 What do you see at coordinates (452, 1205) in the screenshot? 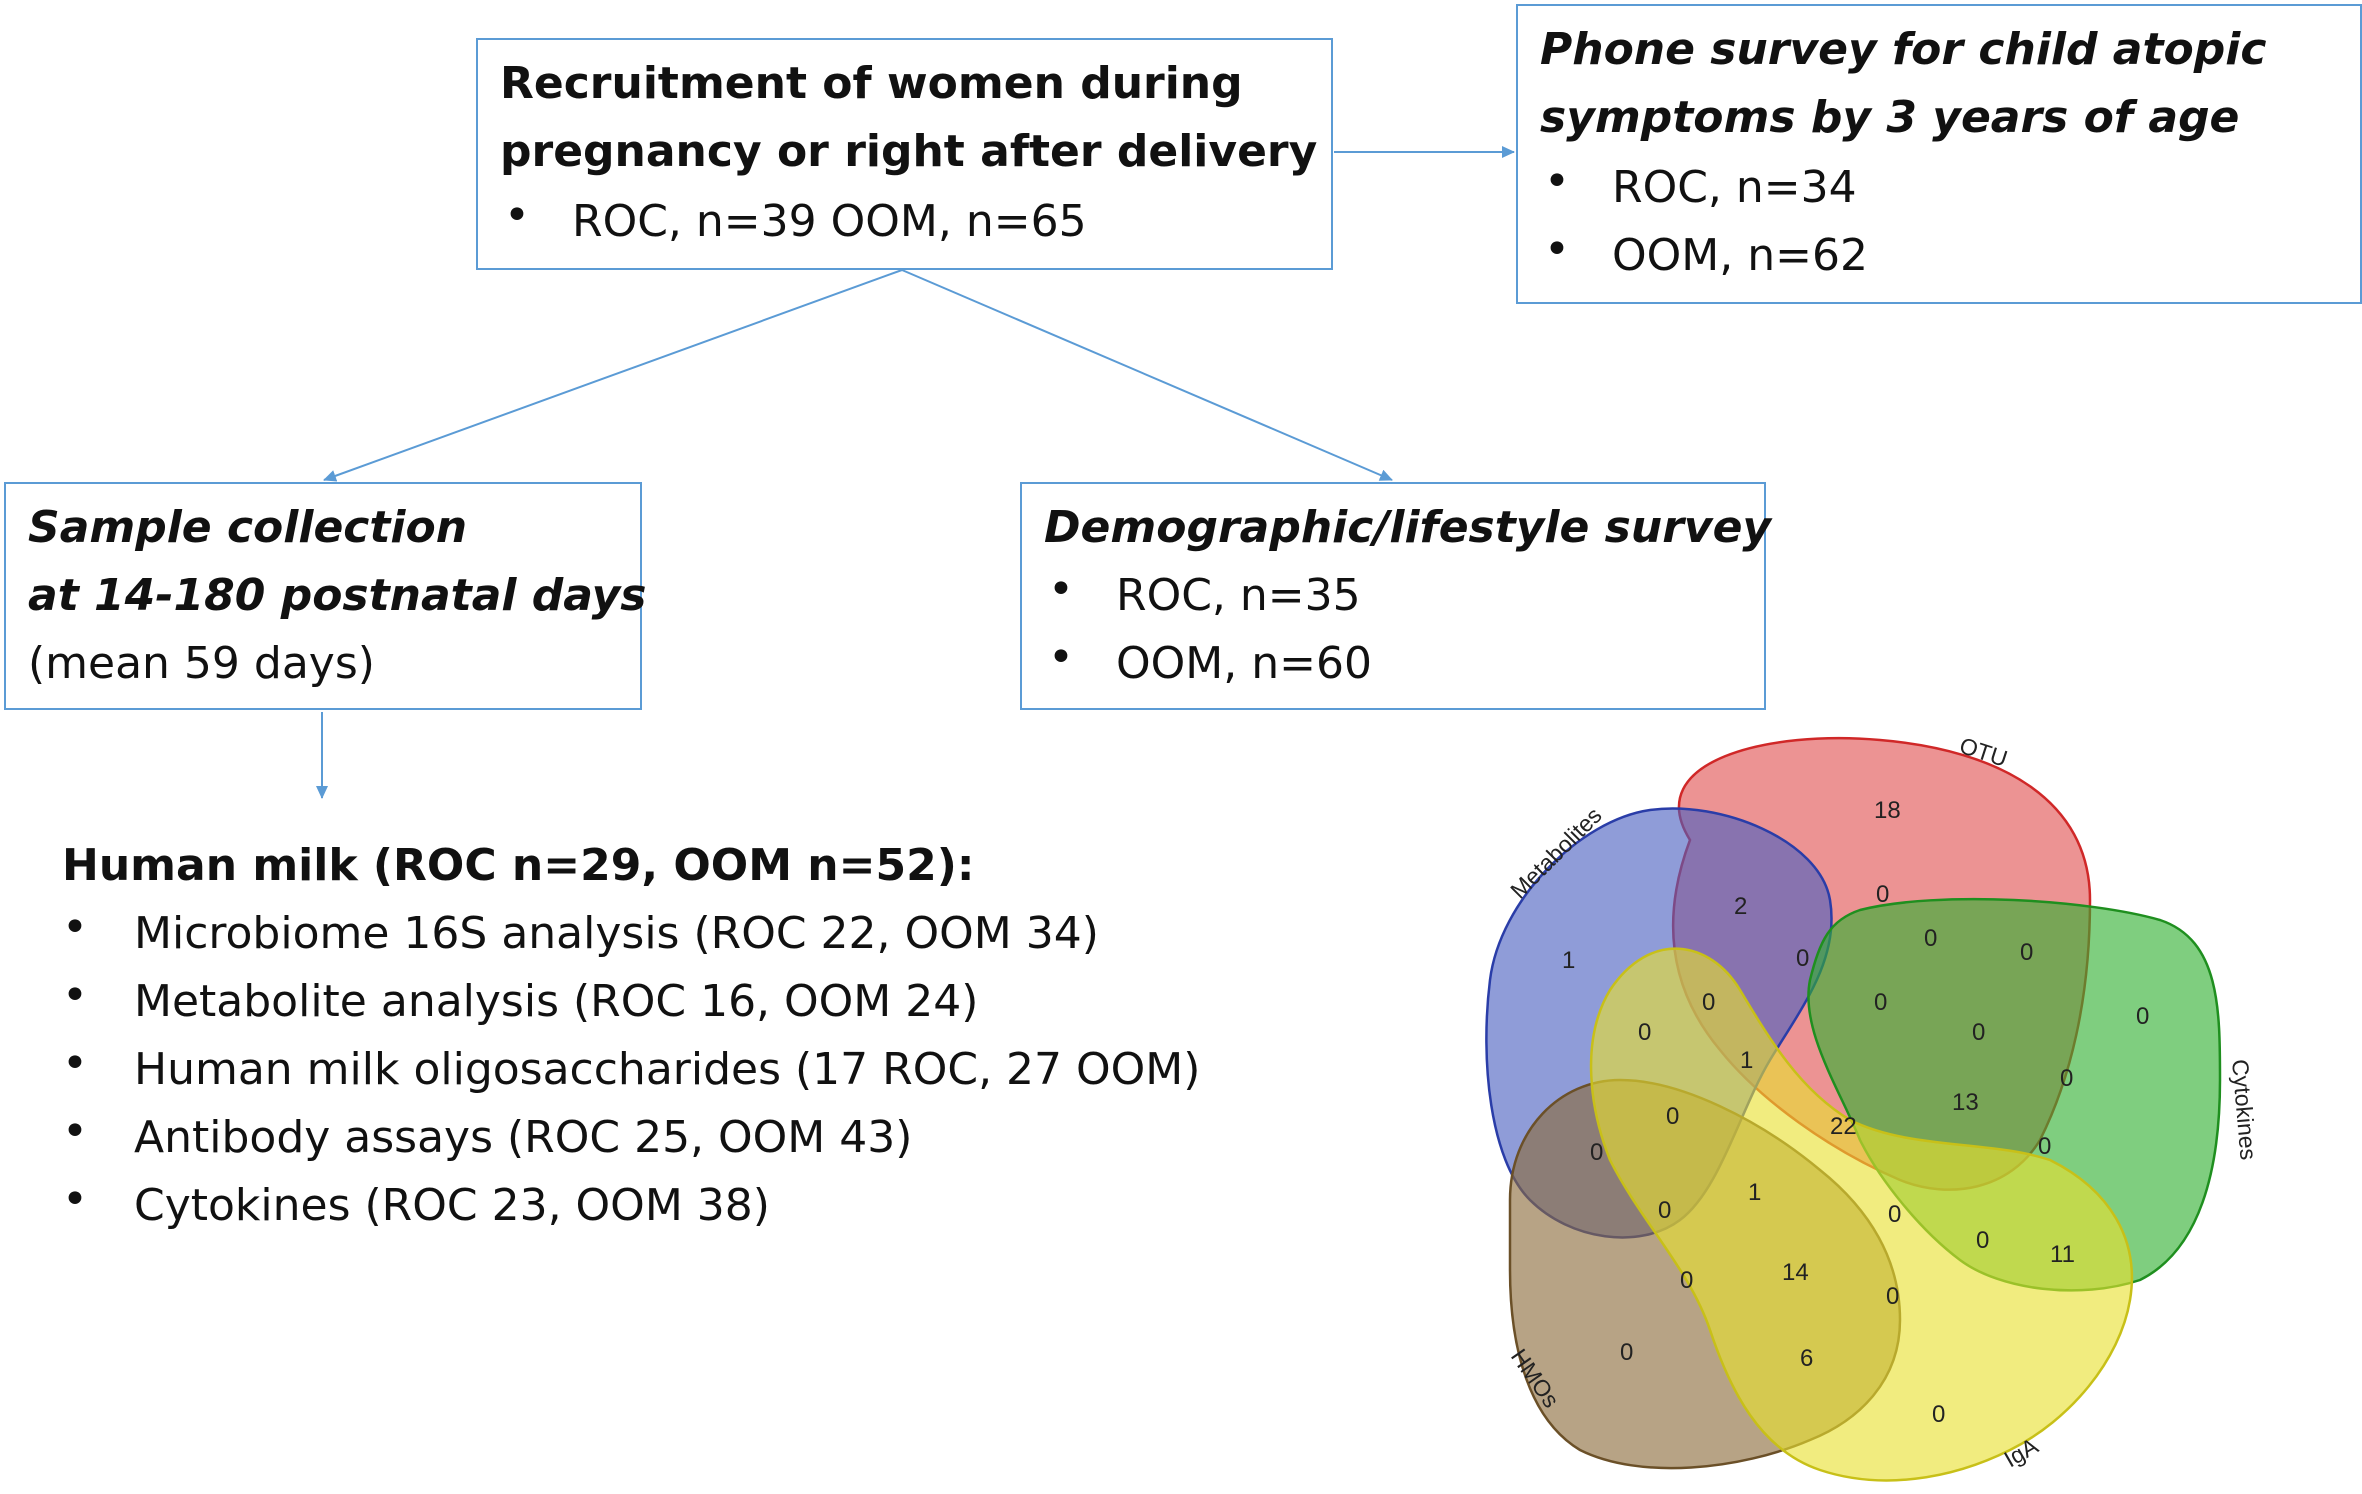
I see `human-milk-item-cytokines: Cytokines (ROC 23, OOM 38)` at bounding box center [452, 1205].